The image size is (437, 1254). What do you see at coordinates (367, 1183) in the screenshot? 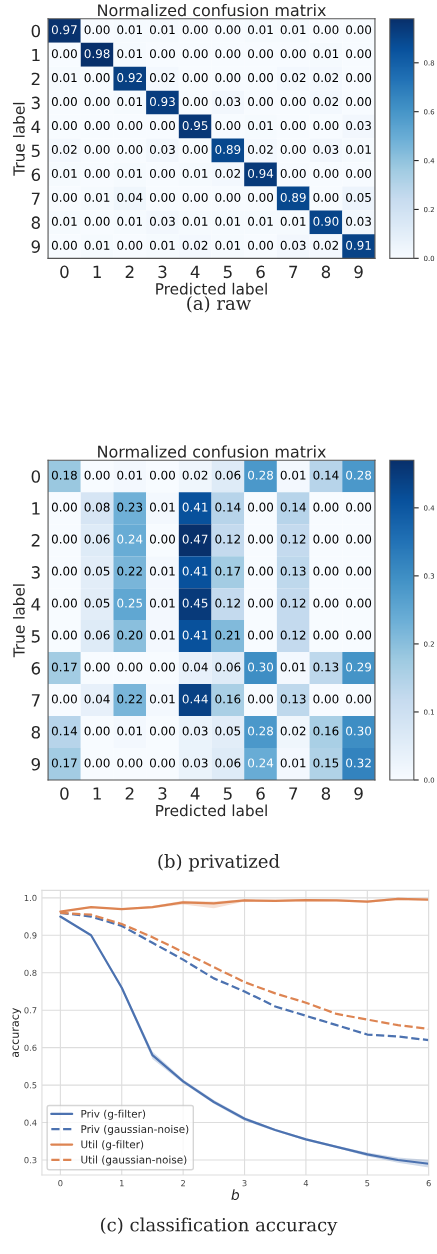
I see `x-tick-label: 5` at bounding box center [367, 1183].